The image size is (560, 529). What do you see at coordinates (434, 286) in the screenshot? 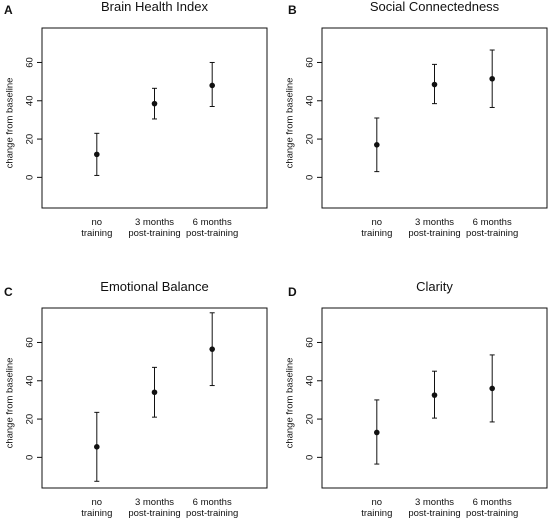
I see `chart-title: Clarity` at bounding box center [434, 286].